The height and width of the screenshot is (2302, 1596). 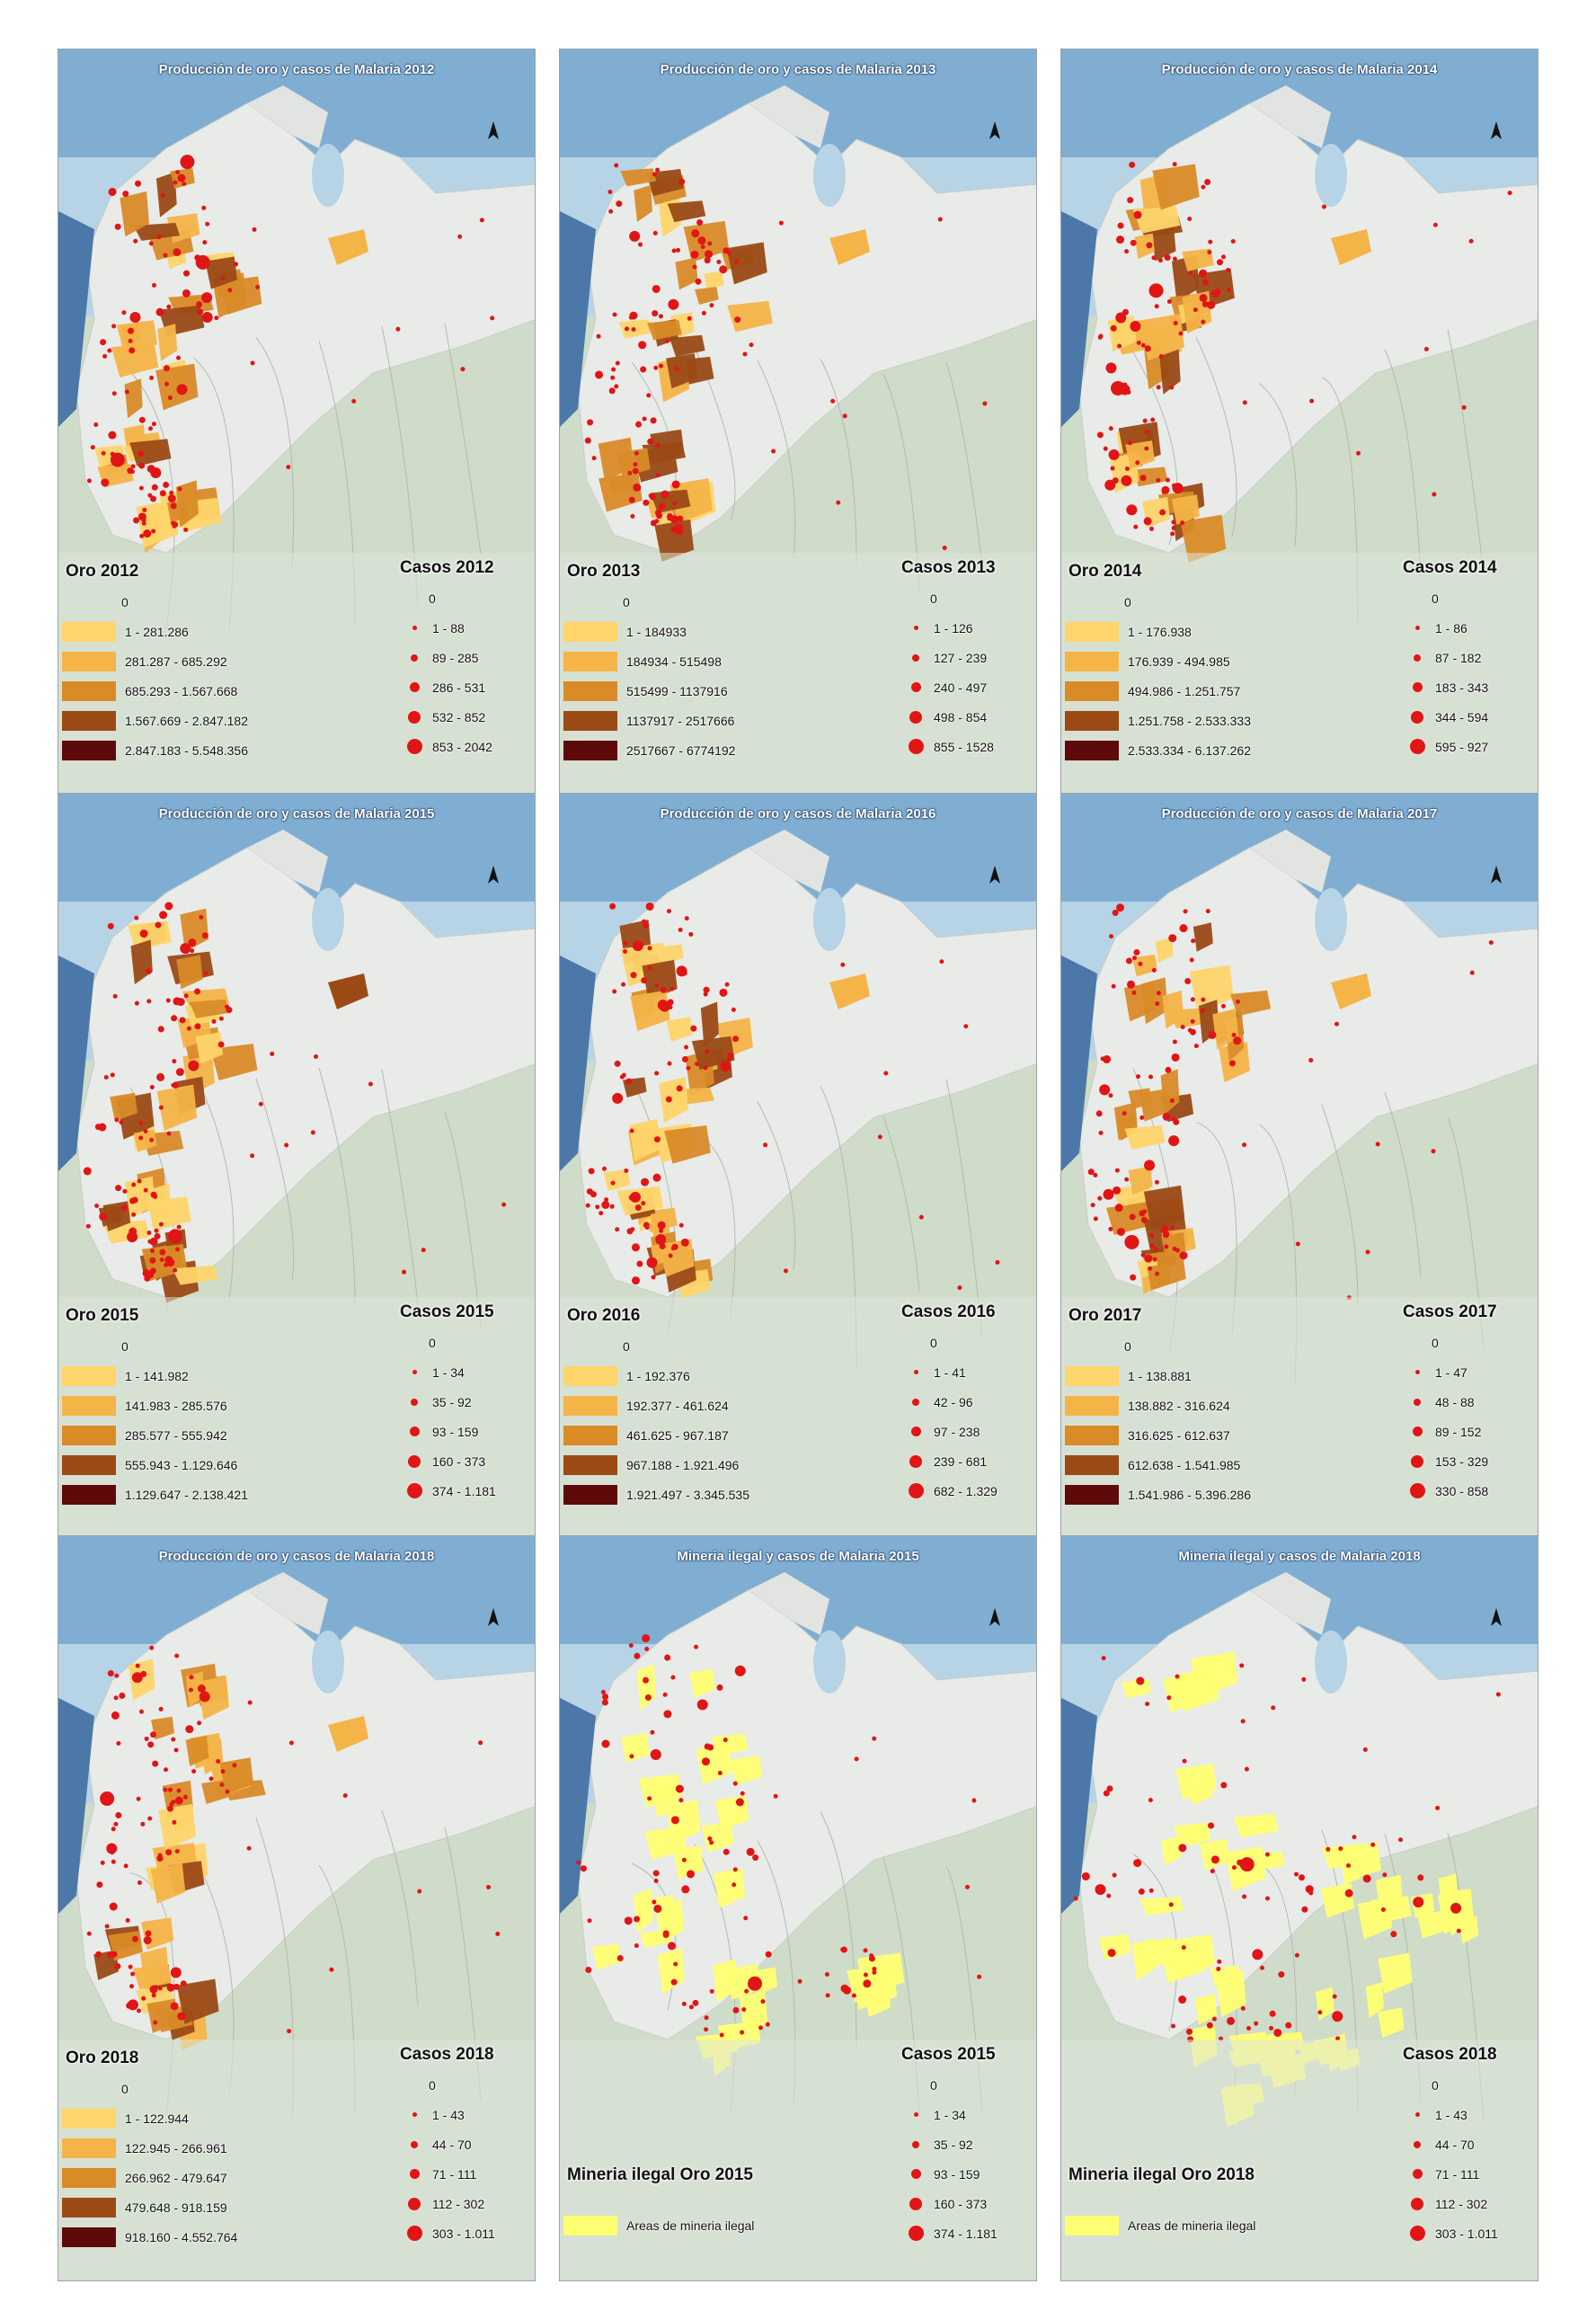 What do you see at coordinates (1466, 598) in the screenshot?
I see `legend-row-zero: 0` at bounding box center [1466, 598].